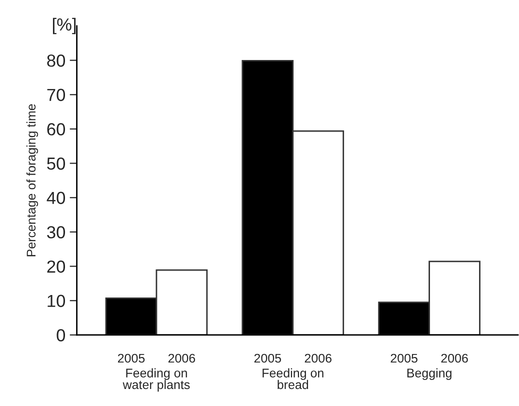 The height and width of the screenshot is (406, 519). I want to click on series-label: 2005, so click(131, 358).